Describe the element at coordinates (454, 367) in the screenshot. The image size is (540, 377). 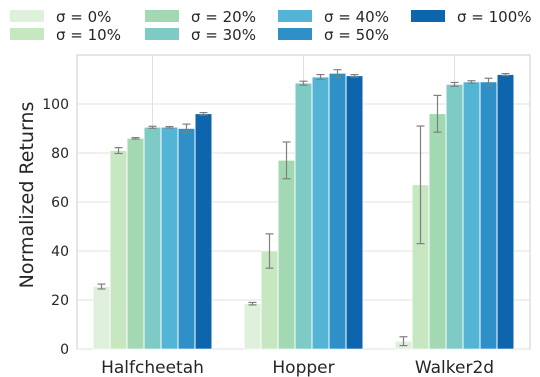
I see `x-tick-label: Walker2d` at that location.